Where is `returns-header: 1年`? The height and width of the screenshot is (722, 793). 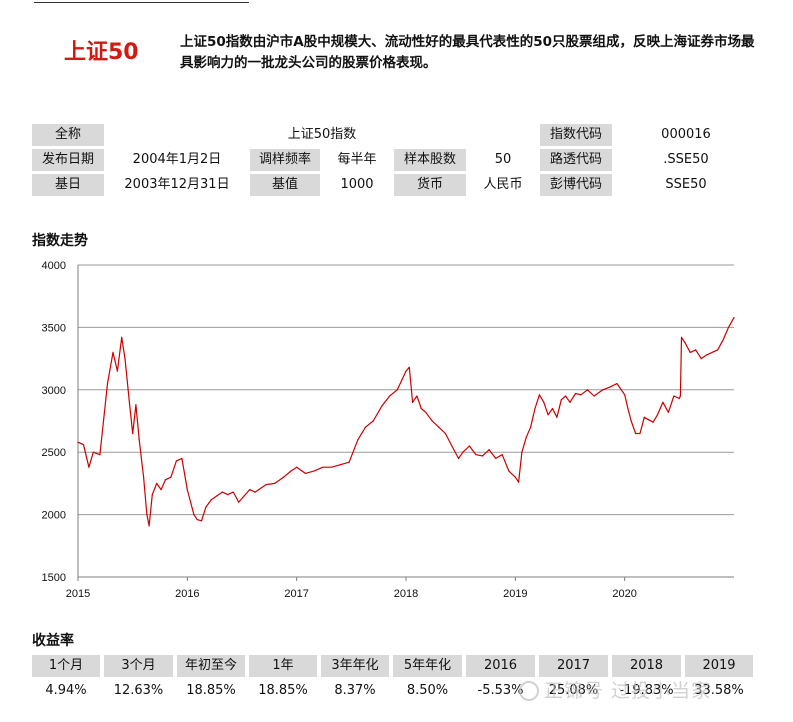
returns-header: 1年 is located at coordinates (283, 666).